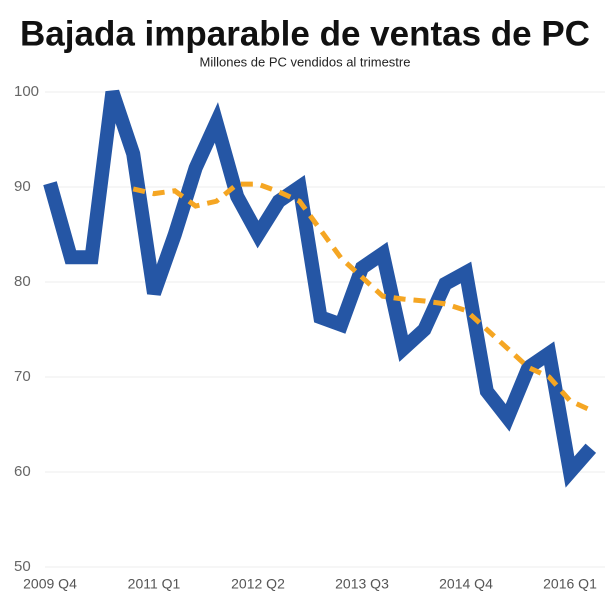  What do you see at coordinates (22, 566) in the screenshot?
I see `y-tick-label: 50` at bounding box center [22, 566].